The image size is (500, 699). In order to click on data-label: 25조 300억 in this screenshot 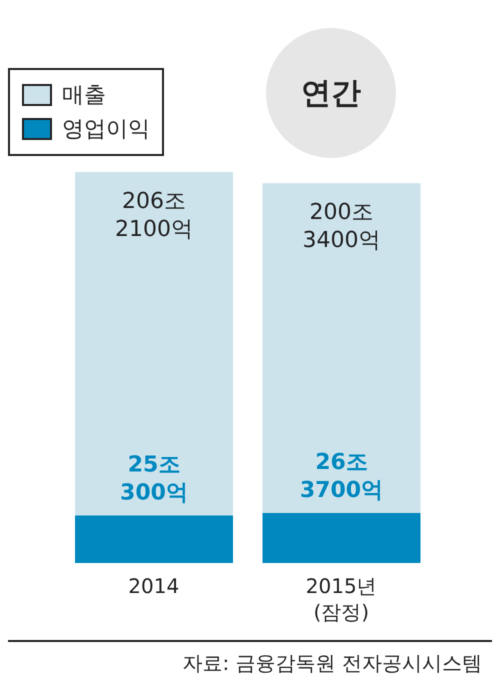, I will do `click(154, 479)`.